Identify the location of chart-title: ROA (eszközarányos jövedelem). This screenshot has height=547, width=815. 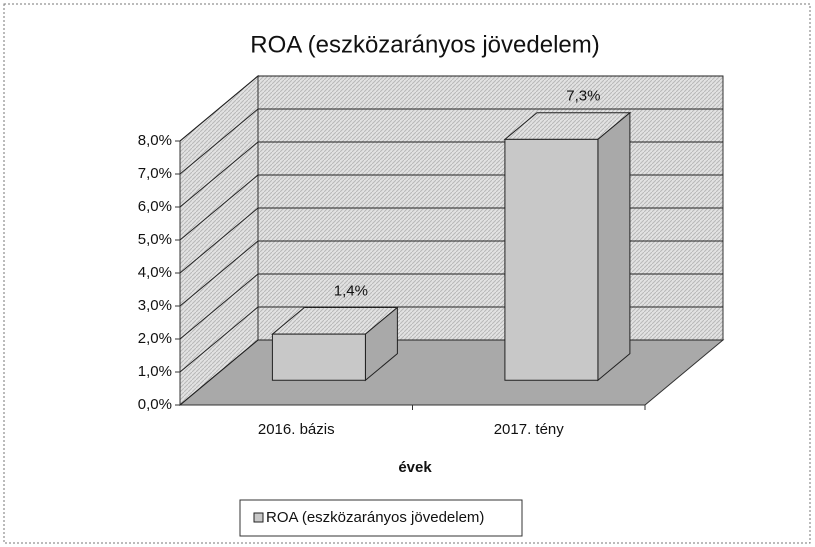
(424, 44).